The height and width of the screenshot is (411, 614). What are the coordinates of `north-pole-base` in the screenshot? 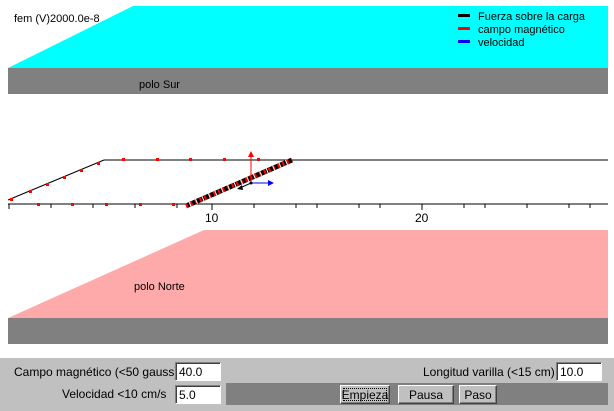 It's located at (308, 331).